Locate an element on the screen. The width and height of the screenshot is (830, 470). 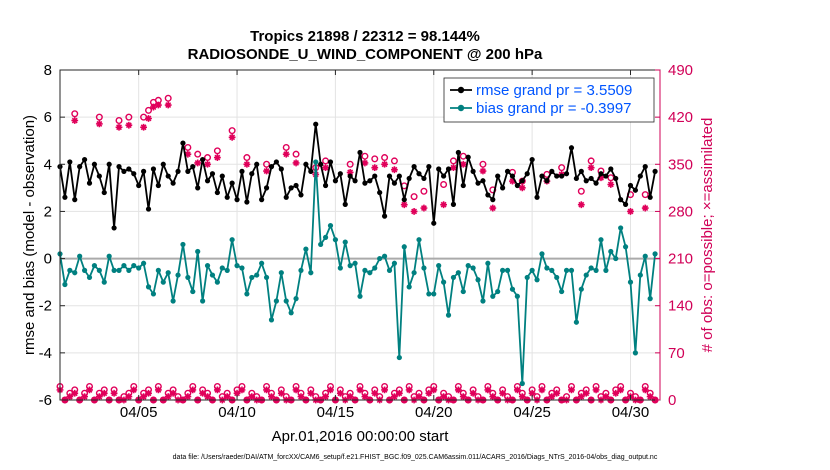
chart-title: Tropics 21898 / 22312 = 98.144% is located at coordinates (365, 36).